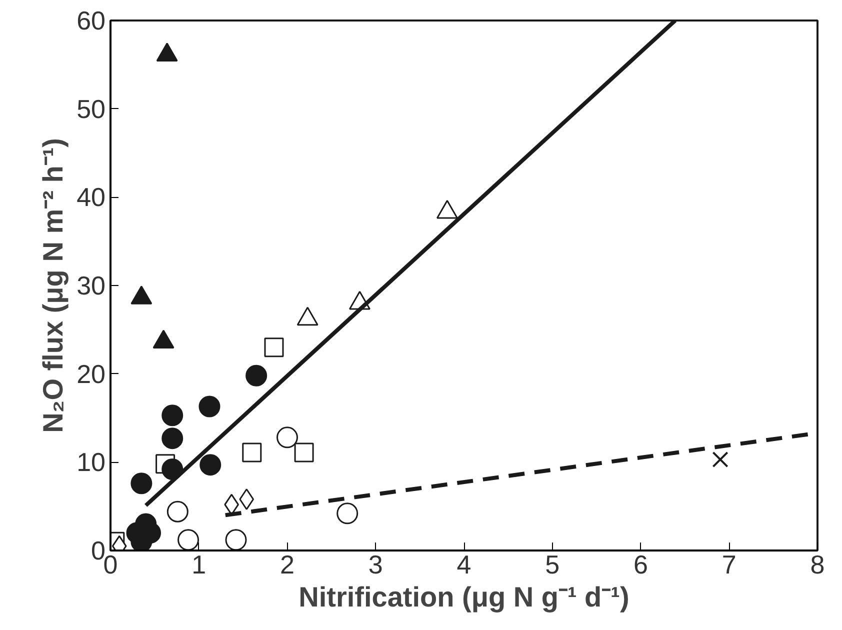 The height and width of the screenshot is (630, 842). Describe the element at coordinates (552, 565) in the screenshot. I see `x-tick-label: 5` at that location.